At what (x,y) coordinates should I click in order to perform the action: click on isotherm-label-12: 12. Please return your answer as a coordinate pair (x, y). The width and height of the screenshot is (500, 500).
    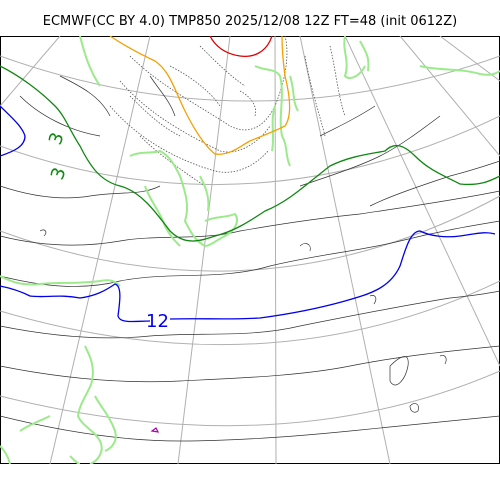
    Looking at the image, I should click on (157, 321).